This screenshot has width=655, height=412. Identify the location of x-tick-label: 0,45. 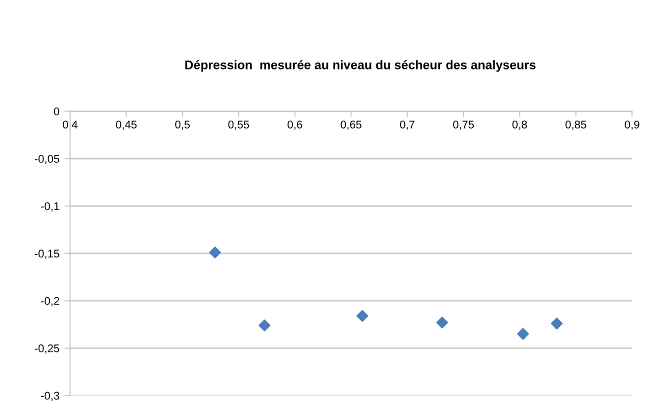
(126, 125).